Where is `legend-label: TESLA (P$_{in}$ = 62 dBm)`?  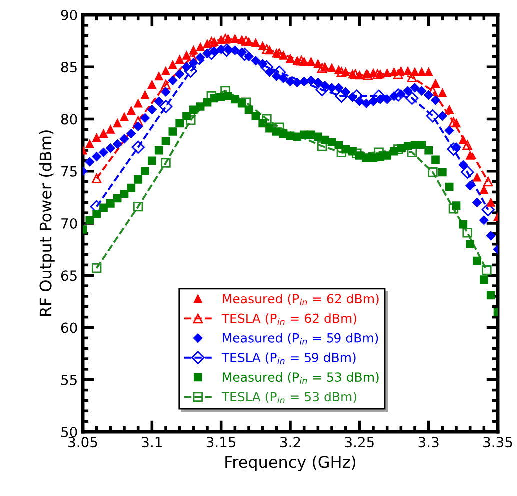
legend-label: TESLA (P$_{in}$ = 62 dBm) is located at coordinates (289, 320).